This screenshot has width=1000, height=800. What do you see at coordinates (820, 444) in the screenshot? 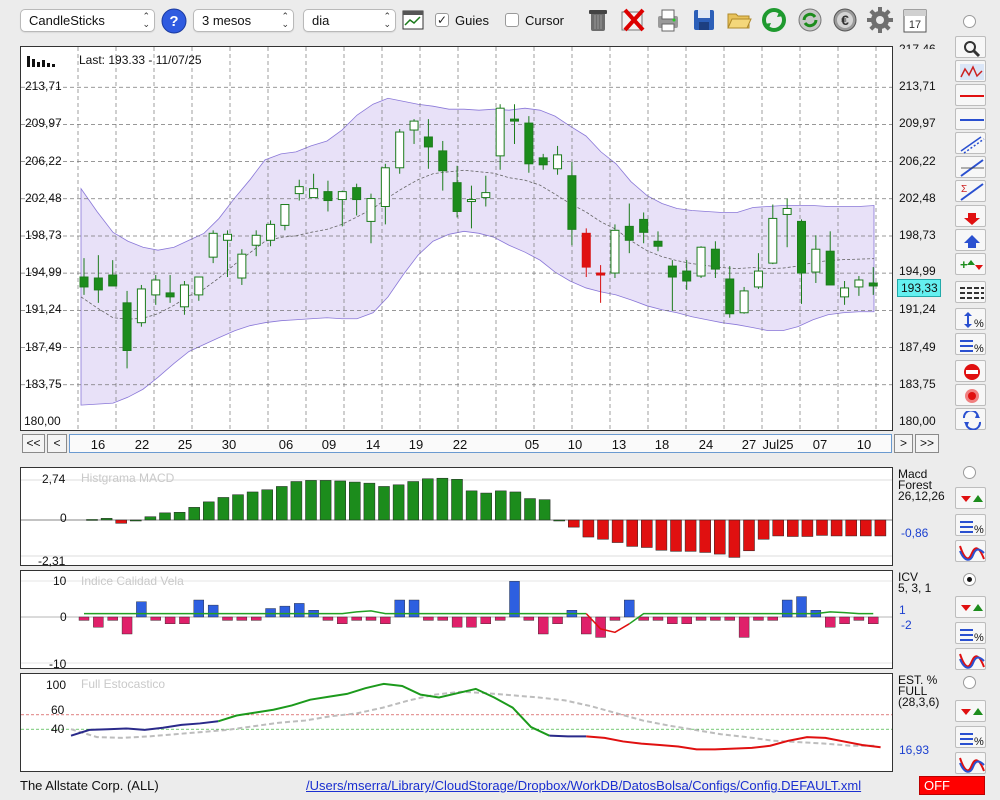
I see `date-xlabel: 07` at bounding box center [820, 444].